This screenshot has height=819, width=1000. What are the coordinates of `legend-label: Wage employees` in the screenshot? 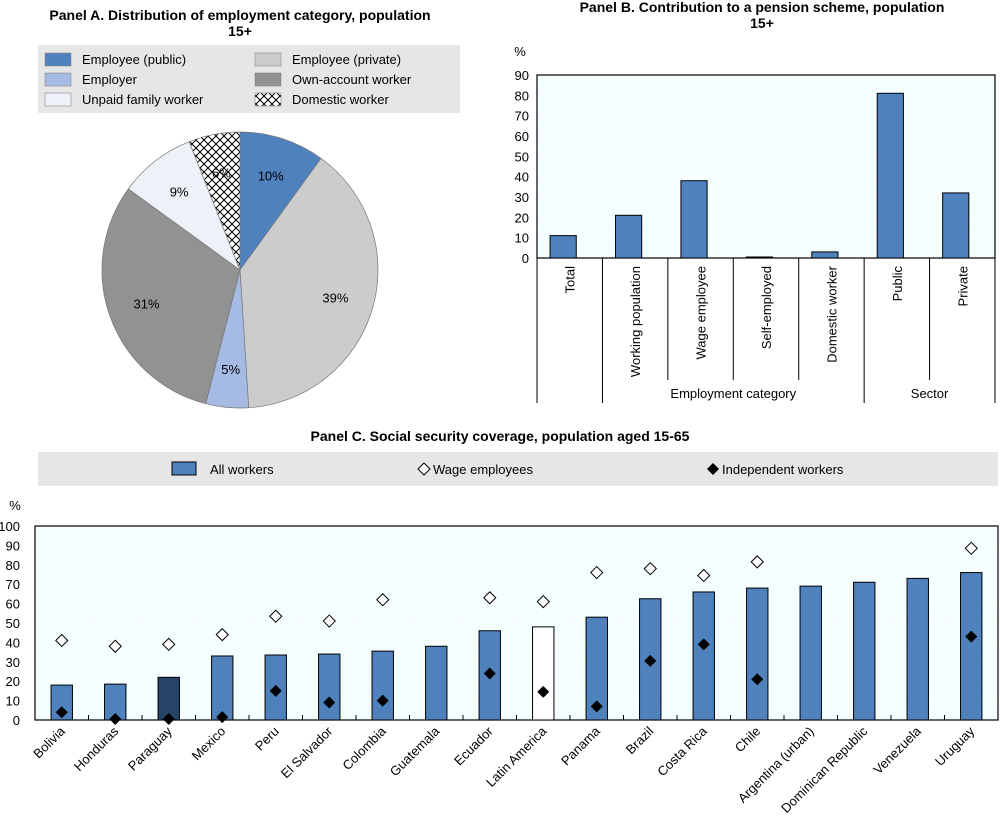 It's located at (483, 469).